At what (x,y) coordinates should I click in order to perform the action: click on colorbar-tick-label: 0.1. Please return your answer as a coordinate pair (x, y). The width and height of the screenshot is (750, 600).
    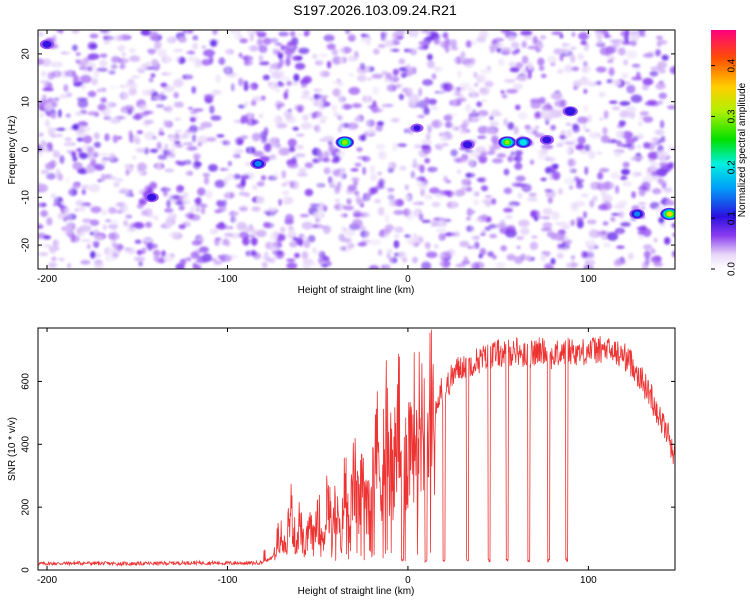
    Looking at the image, I should click on (732, 218).